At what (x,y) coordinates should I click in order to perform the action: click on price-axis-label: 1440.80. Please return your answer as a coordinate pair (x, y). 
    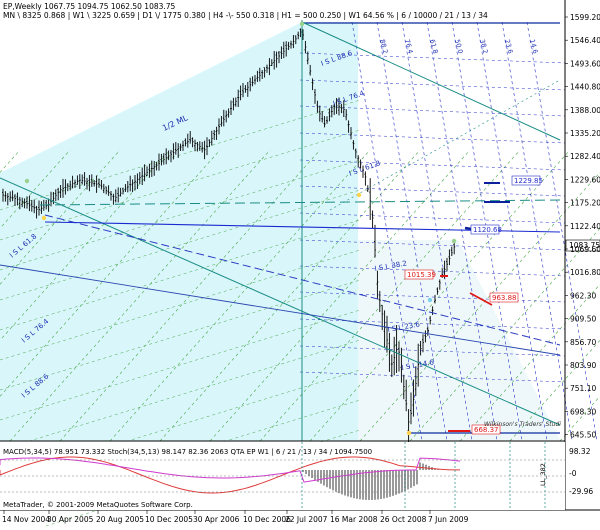
    Looking at the image, I should click on (585, 87).